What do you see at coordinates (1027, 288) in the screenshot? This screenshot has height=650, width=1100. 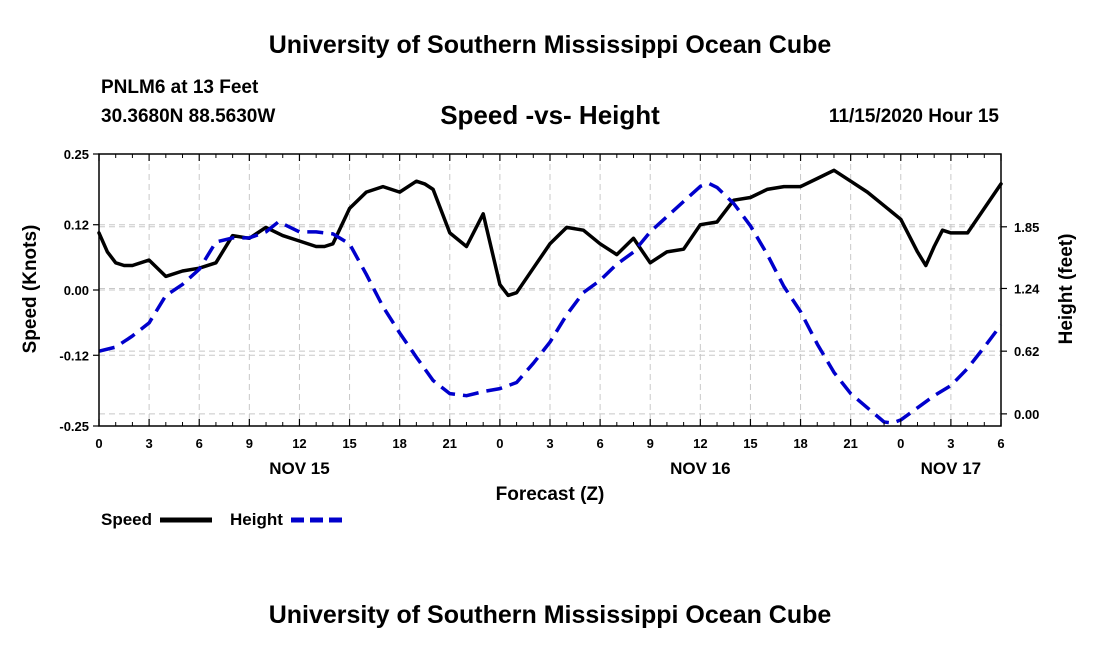 I see `y2-tick-label: 1.24` at bounding box center [1027, 288].